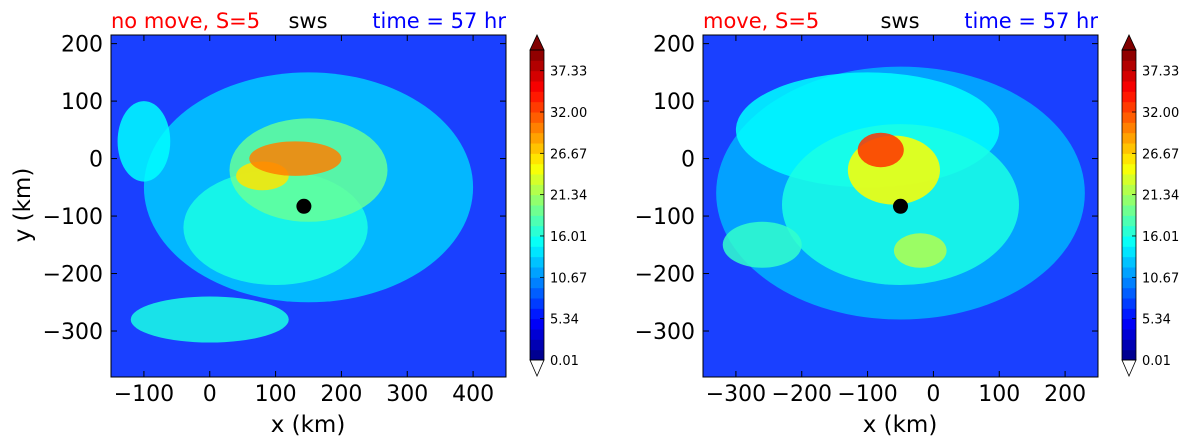  I want to click on colorbar-frame, so click(537, 205).